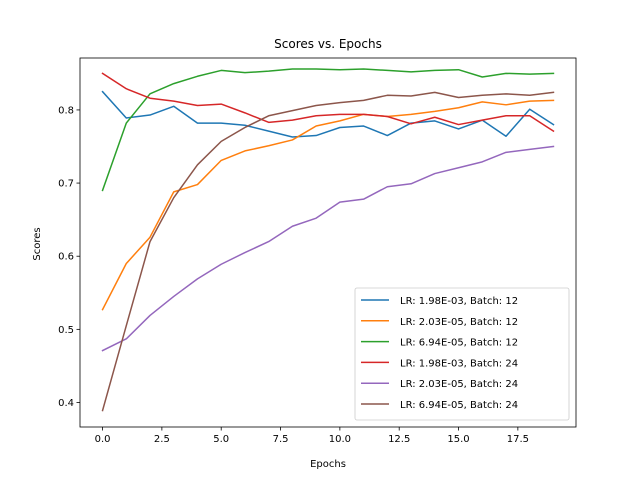 This screenshot has height=480, width=640. Describe the element at coordinates (399, 439) in the screenshot. I see `x-tick-label: 12.5` at that location.